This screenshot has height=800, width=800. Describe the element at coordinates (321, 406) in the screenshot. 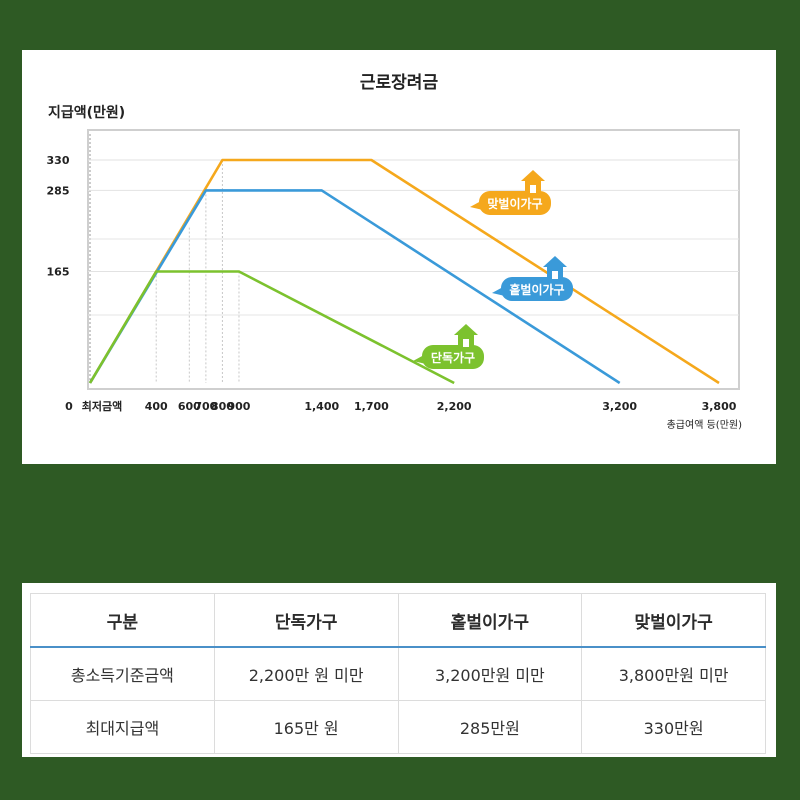

I see `x-tick-label: 1,400` at that location.